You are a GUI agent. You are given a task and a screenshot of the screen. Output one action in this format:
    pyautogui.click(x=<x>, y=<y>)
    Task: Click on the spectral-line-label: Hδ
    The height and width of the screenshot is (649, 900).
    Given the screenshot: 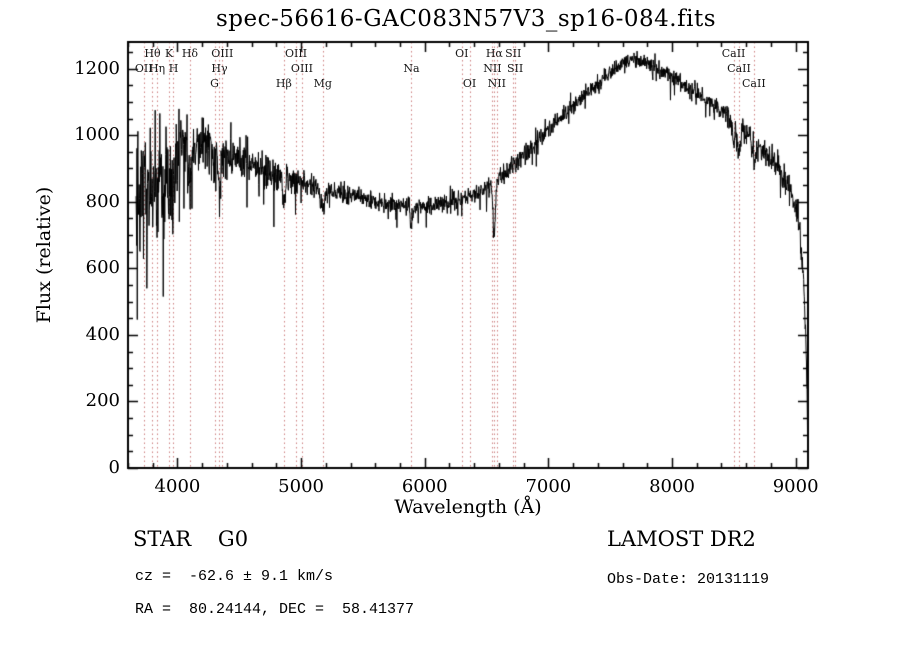 What is the action you would take?
    pyautogui.click(x=190, y=53)
    